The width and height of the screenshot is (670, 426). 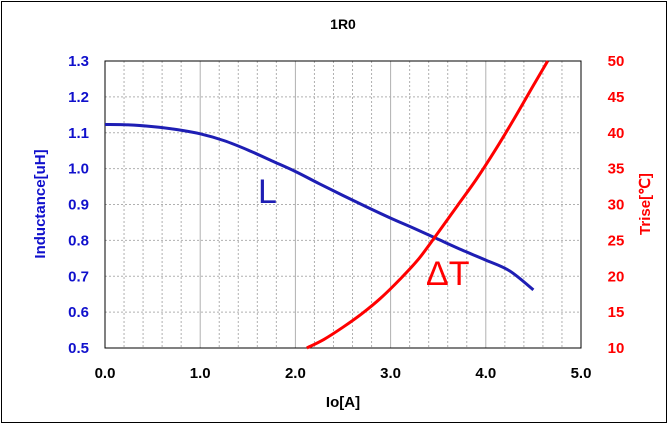 I want to click on y-left-tick-label: 1.2, so click(x=78, y=97).